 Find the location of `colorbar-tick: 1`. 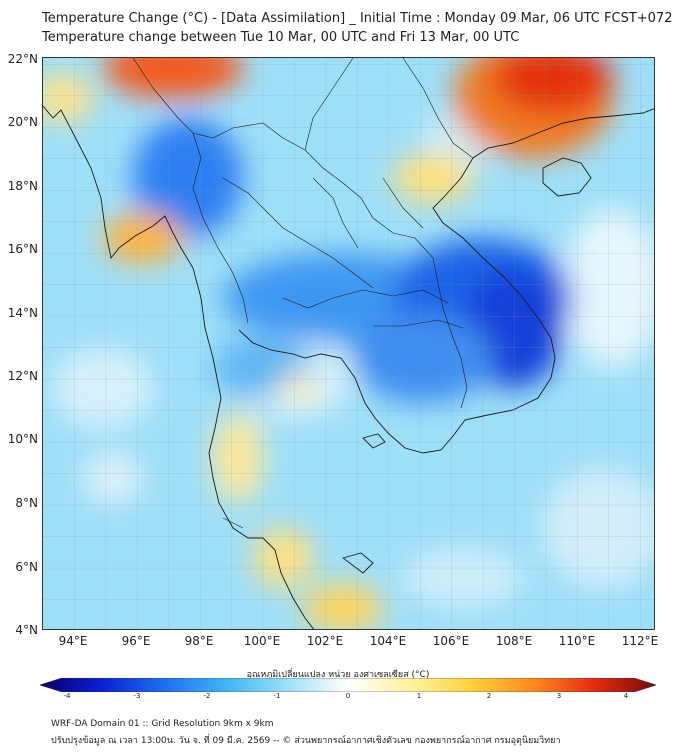

colorbar-tick: 1 is located at coordinates (419, 696).